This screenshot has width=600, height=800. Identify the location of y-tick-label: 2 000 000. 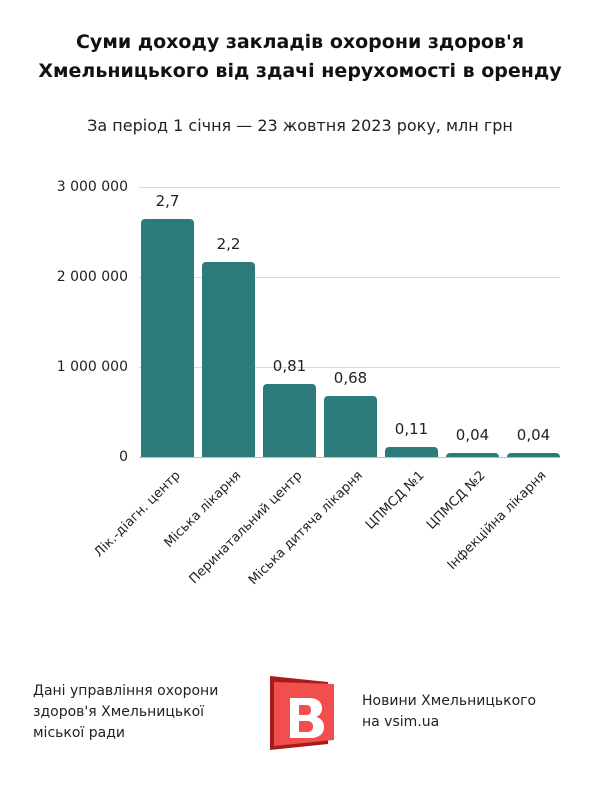
(92, 277).